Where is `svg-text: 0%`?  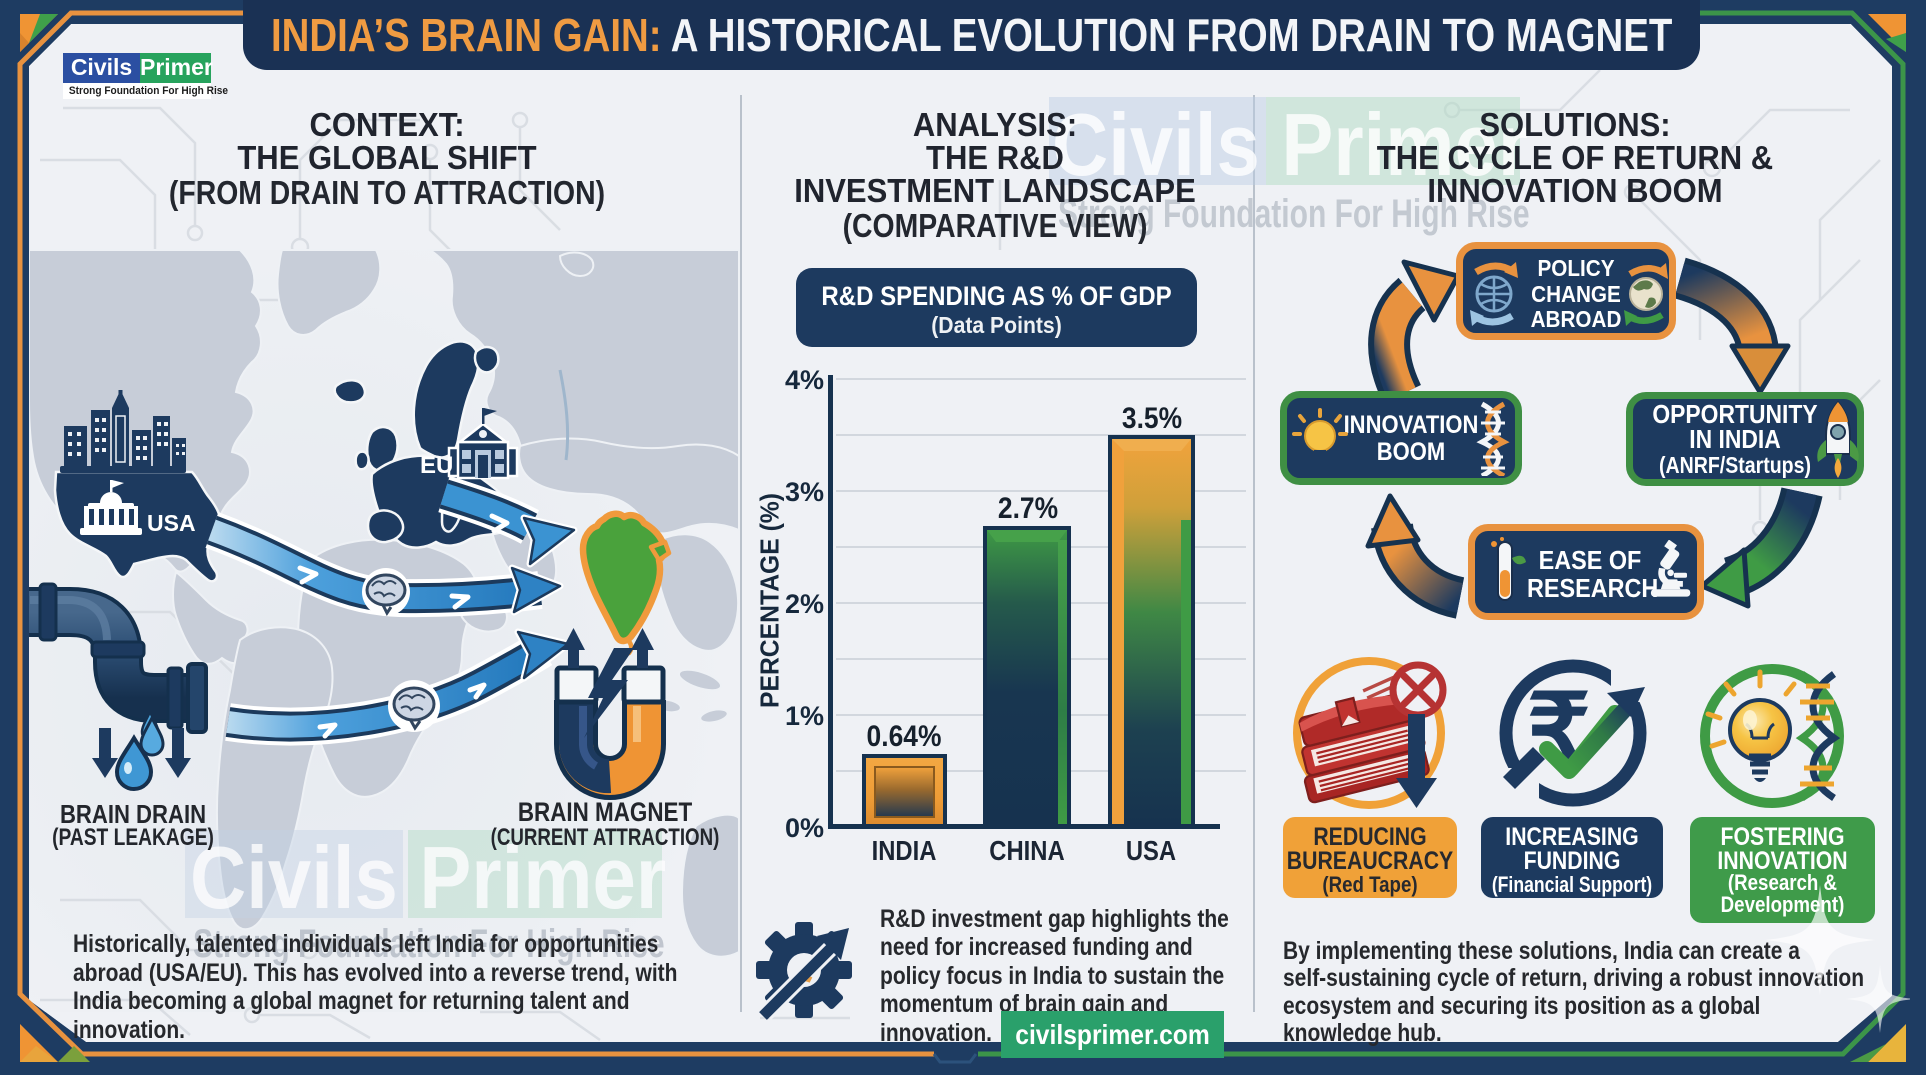
svg-text: 0% is located at coordinates (804, 828).